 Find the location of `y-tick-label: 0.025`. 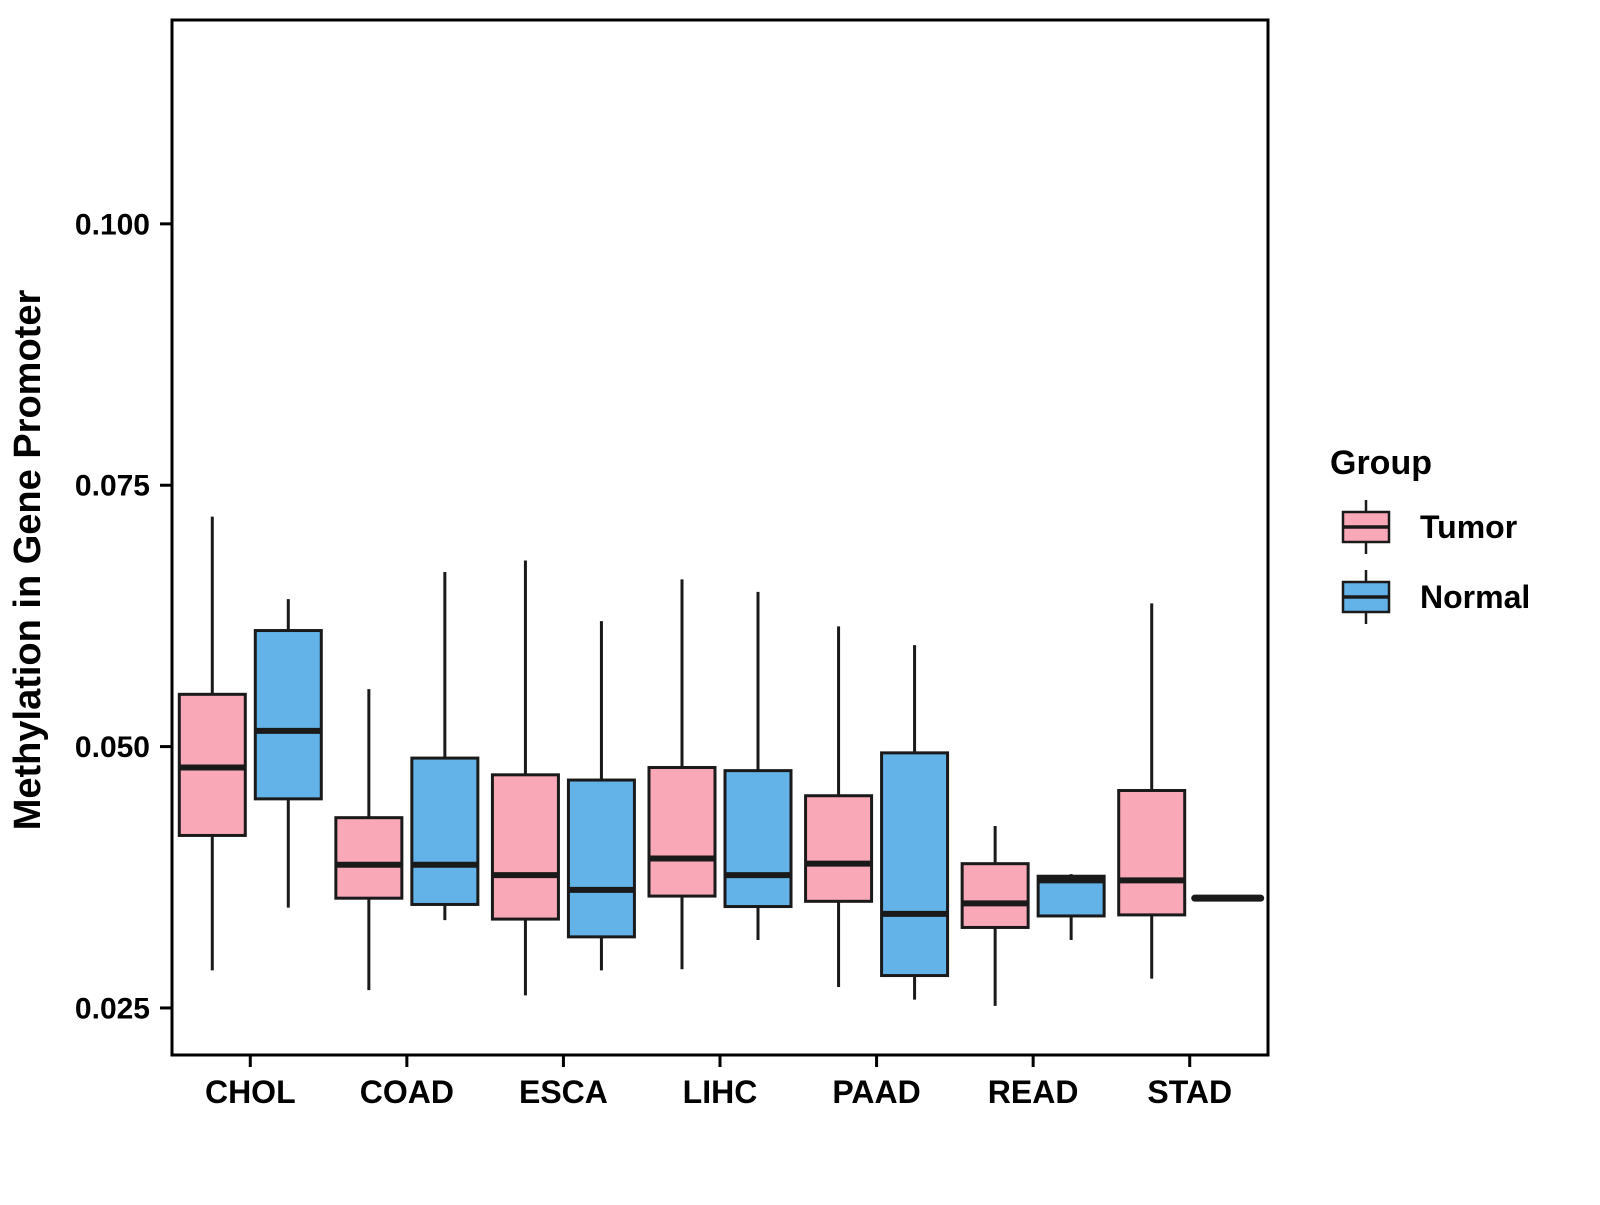

y-tick-label: 0.025 is located at coordinates (112, 1008).